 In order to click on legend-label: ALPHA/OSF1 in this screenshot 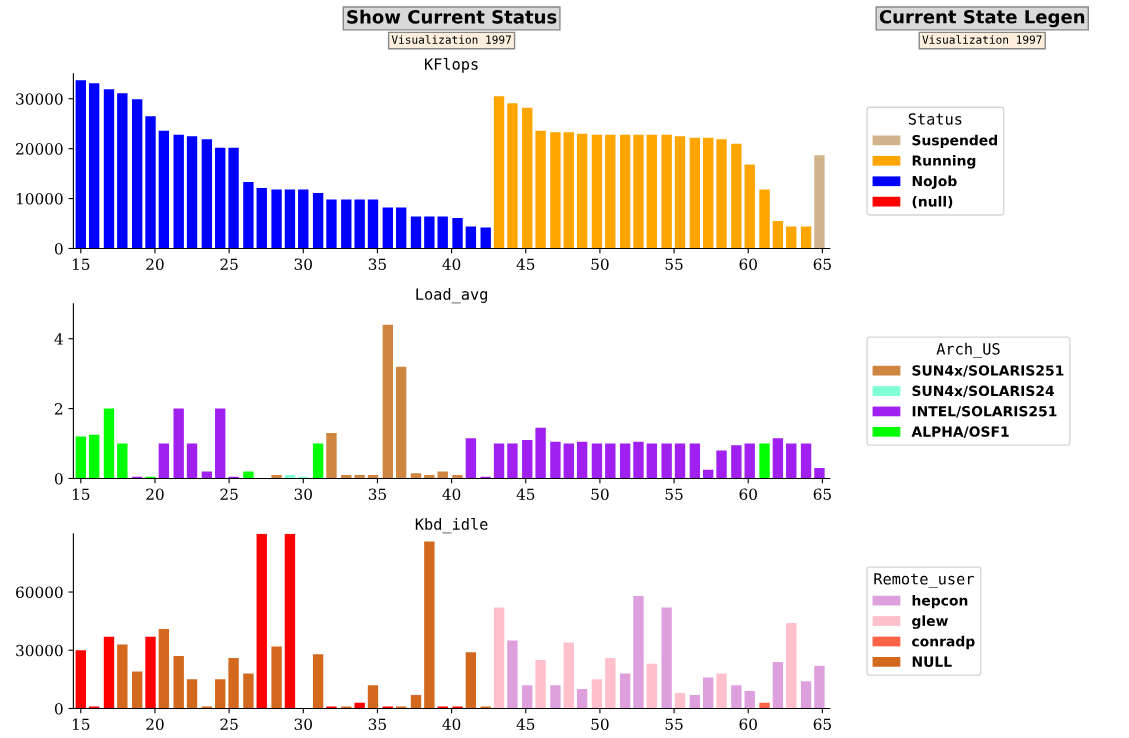, I will do `click(960, 432)`.